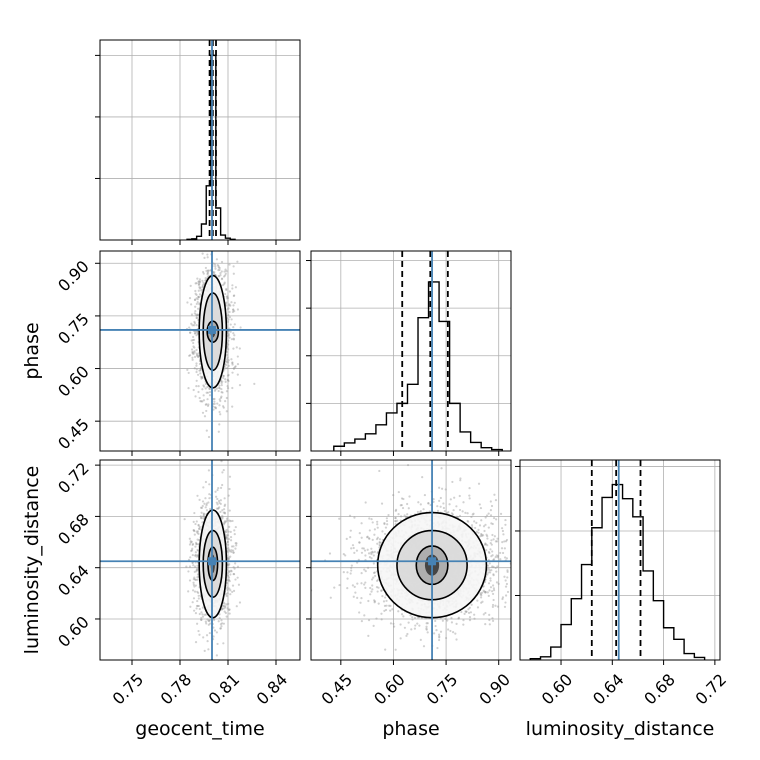  I want to click on density-panel-phase-luminosity_distance: 0.45 0.60 0.75 0.90, so click(410, 584).